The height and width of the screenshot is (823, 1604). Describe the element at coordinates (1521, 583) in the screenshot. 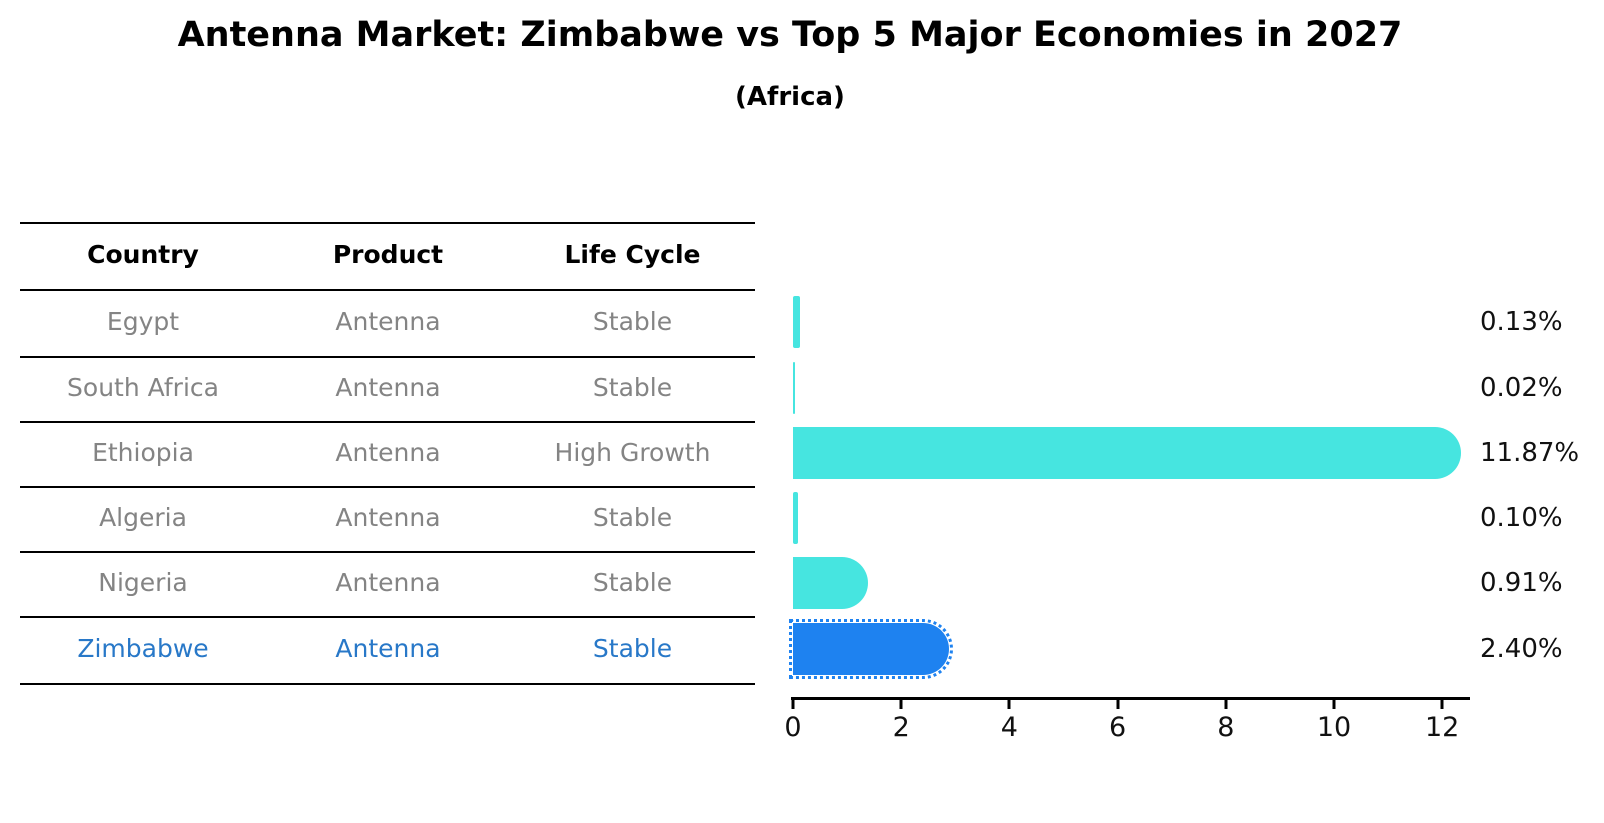

I see `value-label: 0.91%` at that location.